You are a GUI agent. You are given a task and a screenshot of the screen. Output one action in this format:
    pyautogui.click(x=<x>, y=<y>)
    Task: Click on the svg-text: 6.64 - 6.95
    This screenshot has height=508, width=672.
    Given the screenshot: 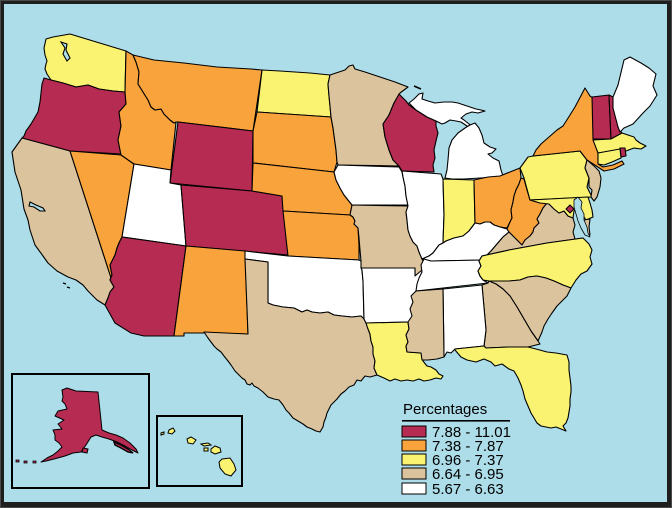 What is the action you would take?
    pyautogui.click(x=468, y=474)
    